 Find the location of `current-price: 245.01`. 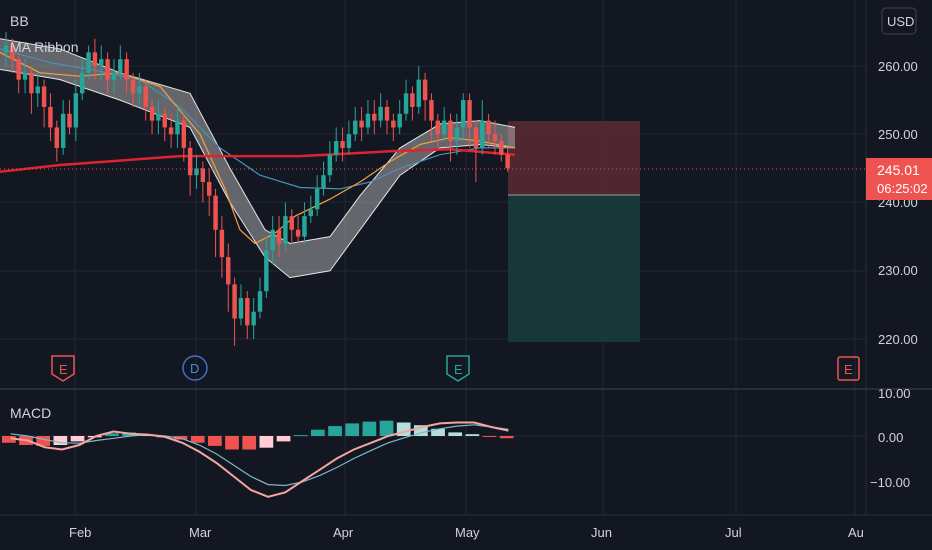

current-price: 245.01 is located at coordinates (898, 170).